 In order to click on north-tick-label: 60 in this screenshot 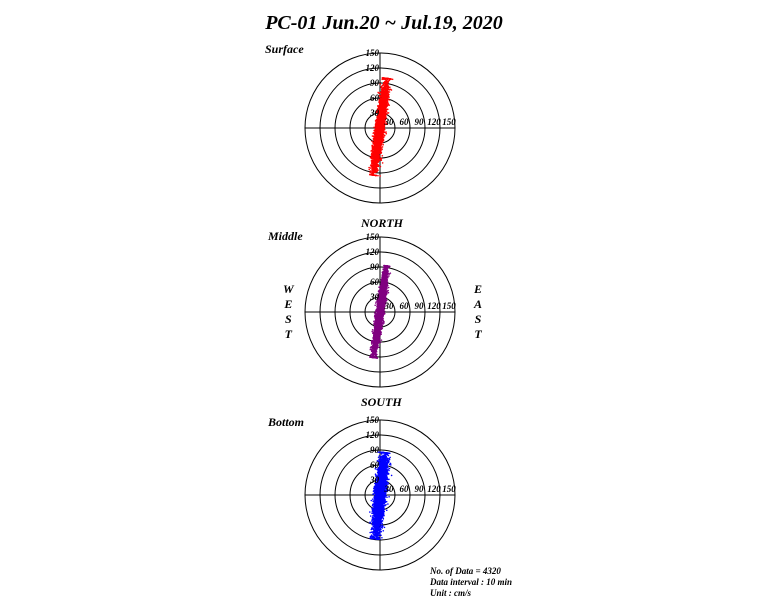, I will do `click(375, 98)`.